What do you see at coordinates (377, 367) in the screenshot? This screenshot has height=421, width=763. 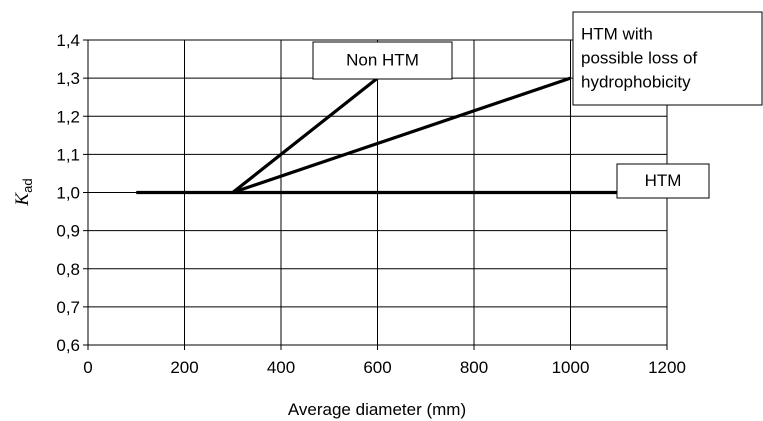 I see `x-tick-label: 600` at bounding box center [377, 367].